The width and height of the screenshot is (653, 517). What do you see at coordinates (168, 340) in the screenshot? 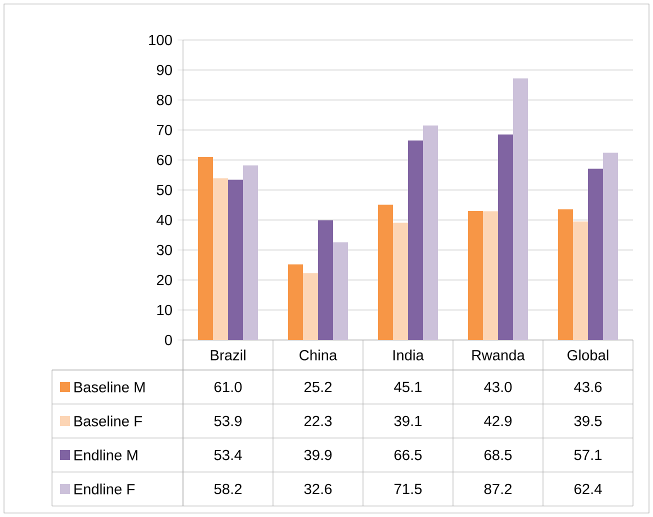
I see `y-tick-label: 0` at bounding box center [168, 340].